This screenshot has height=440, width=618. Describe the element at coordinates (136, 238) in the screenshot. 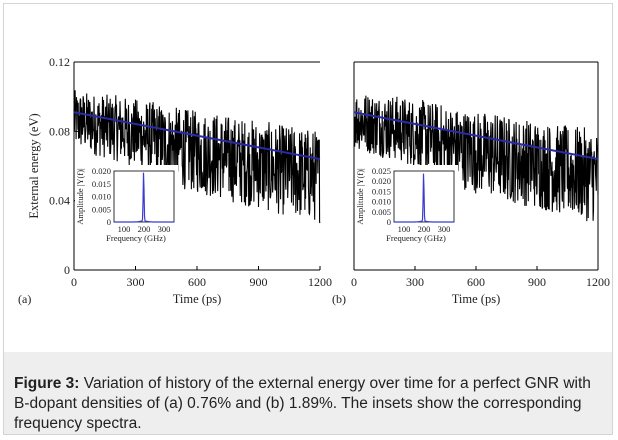

I see `inset-x-axis-label-0: Frequency (GHz)` at that location.